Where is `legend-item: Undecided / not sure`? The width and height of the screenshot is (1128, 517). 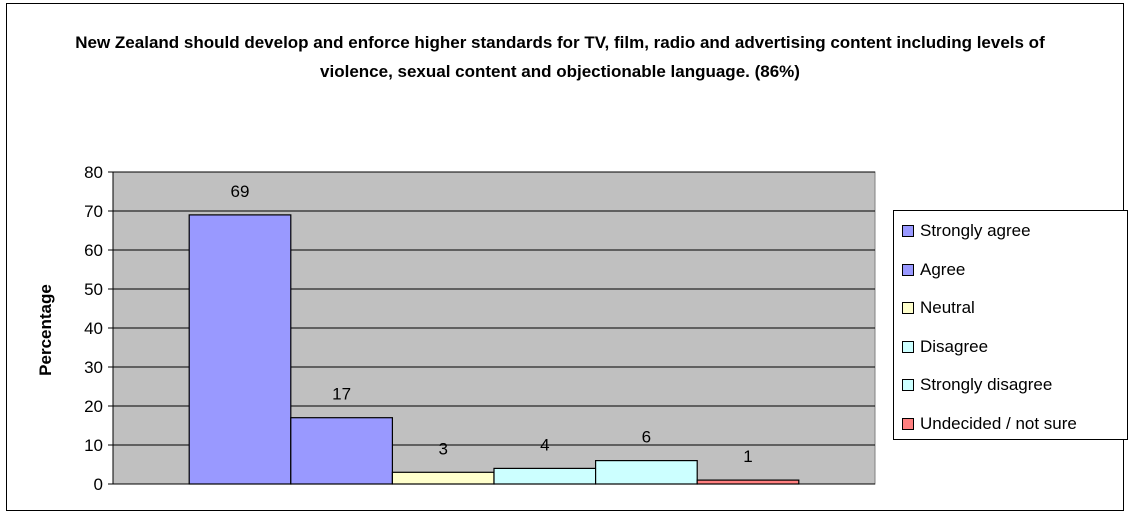
legend-item: Undecided / not sure is located at coordinates (989, 424).